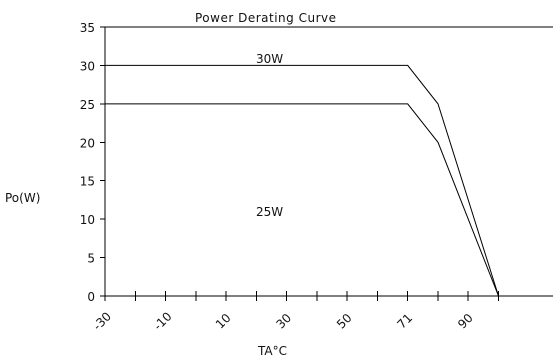  Describe the element at coordinates (87, 182) in the screenshot. I see `y-tick-label: 15` at that location.